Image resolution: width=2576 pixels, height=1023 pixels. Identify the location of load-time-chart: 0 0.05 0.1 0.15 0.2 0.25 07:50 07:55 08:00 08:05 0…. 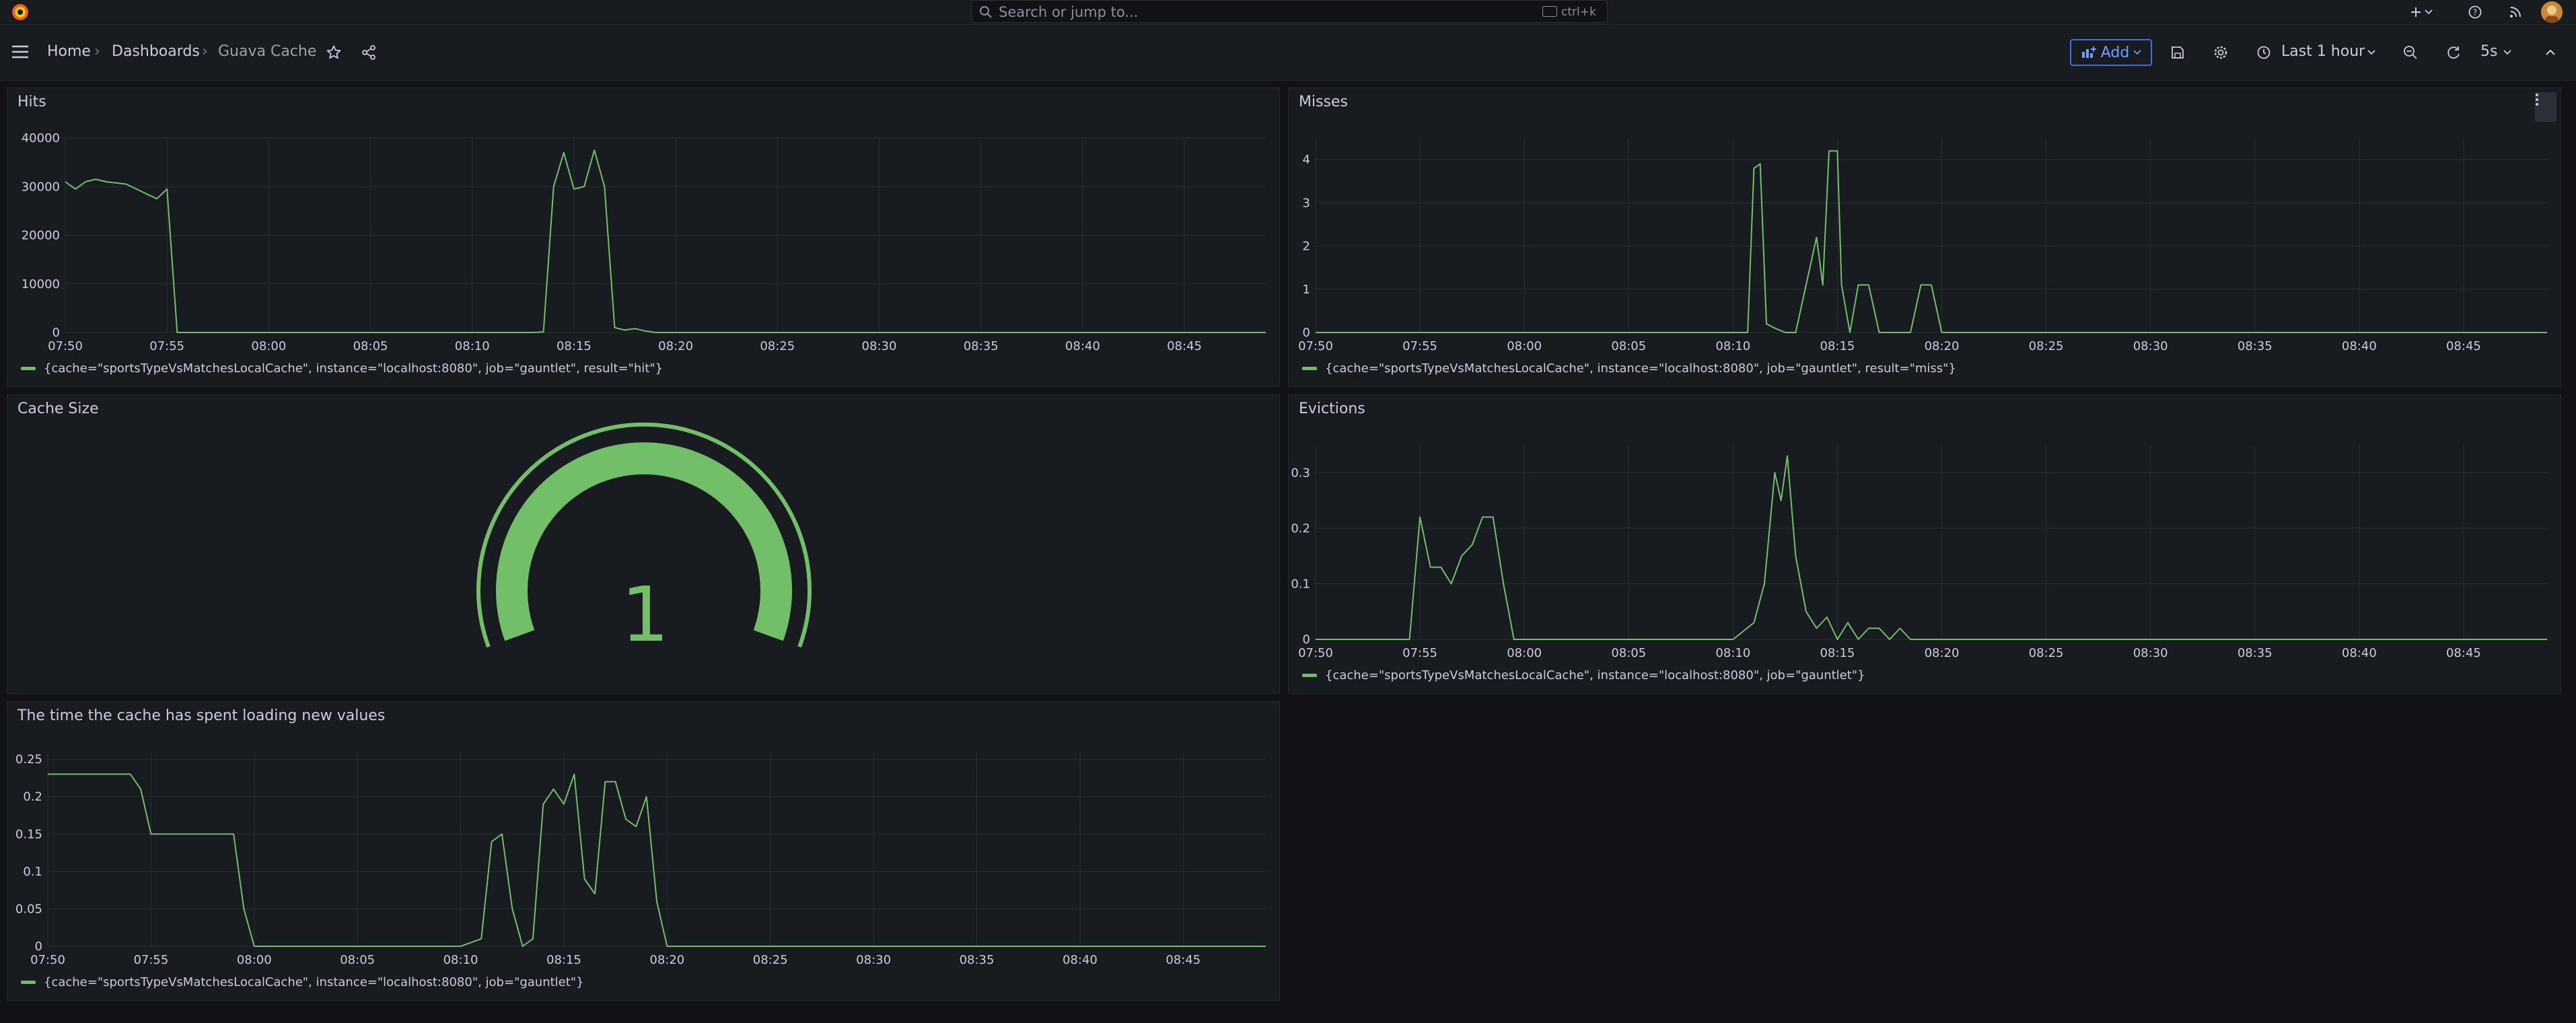
(644, 851).